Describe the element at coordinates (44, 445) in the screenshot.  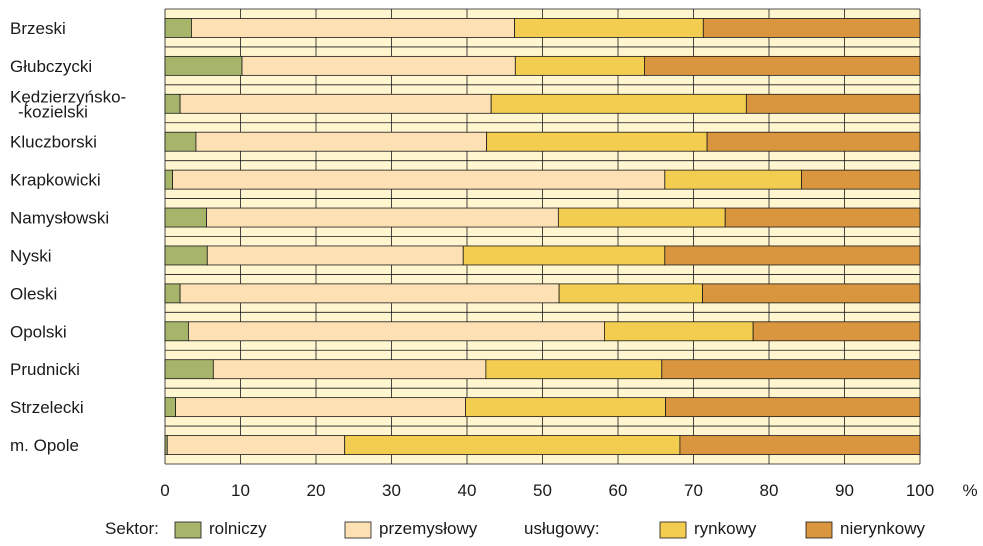
I see `category-label: m. Opole` at that location.